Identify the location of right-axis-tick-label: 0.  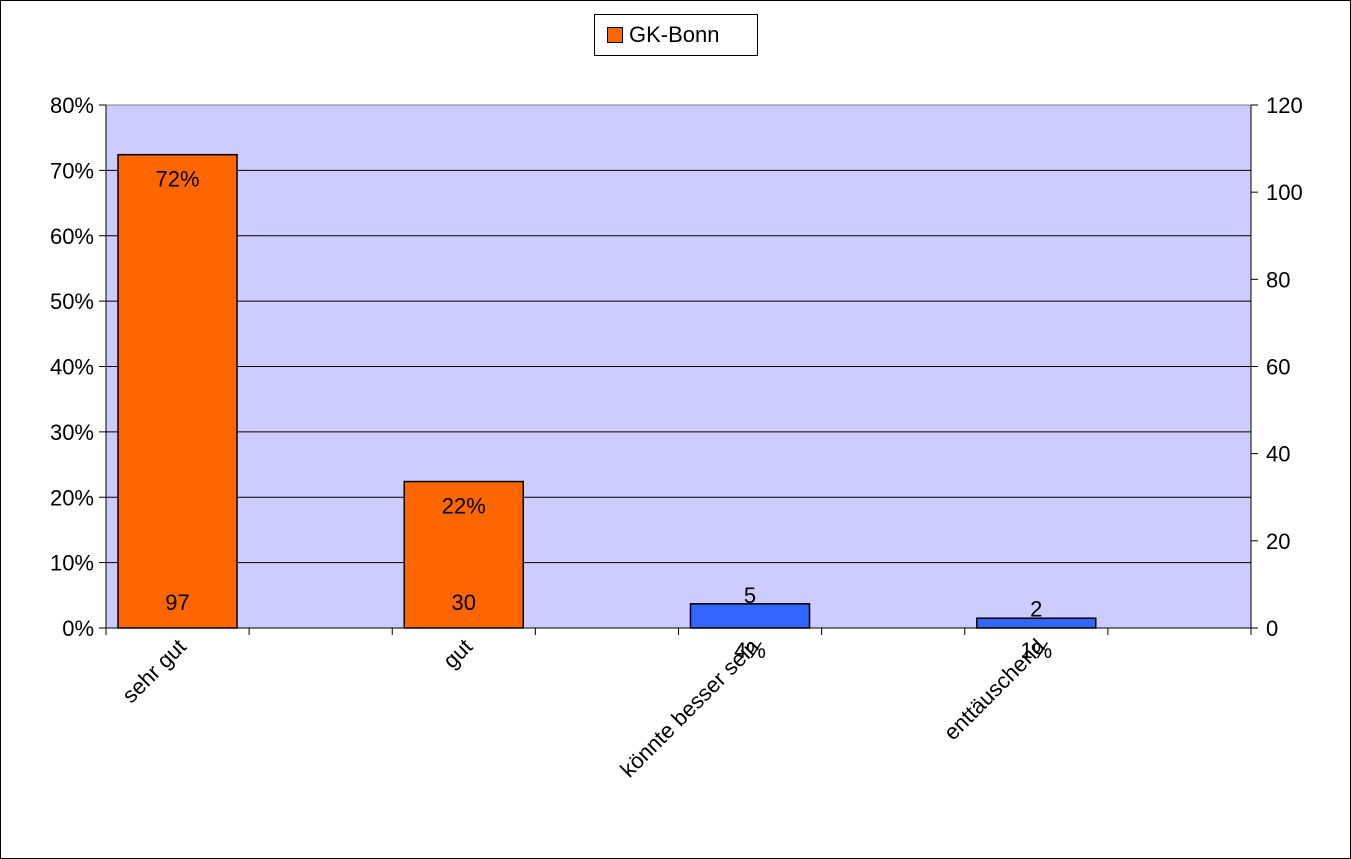
(1272, 628).